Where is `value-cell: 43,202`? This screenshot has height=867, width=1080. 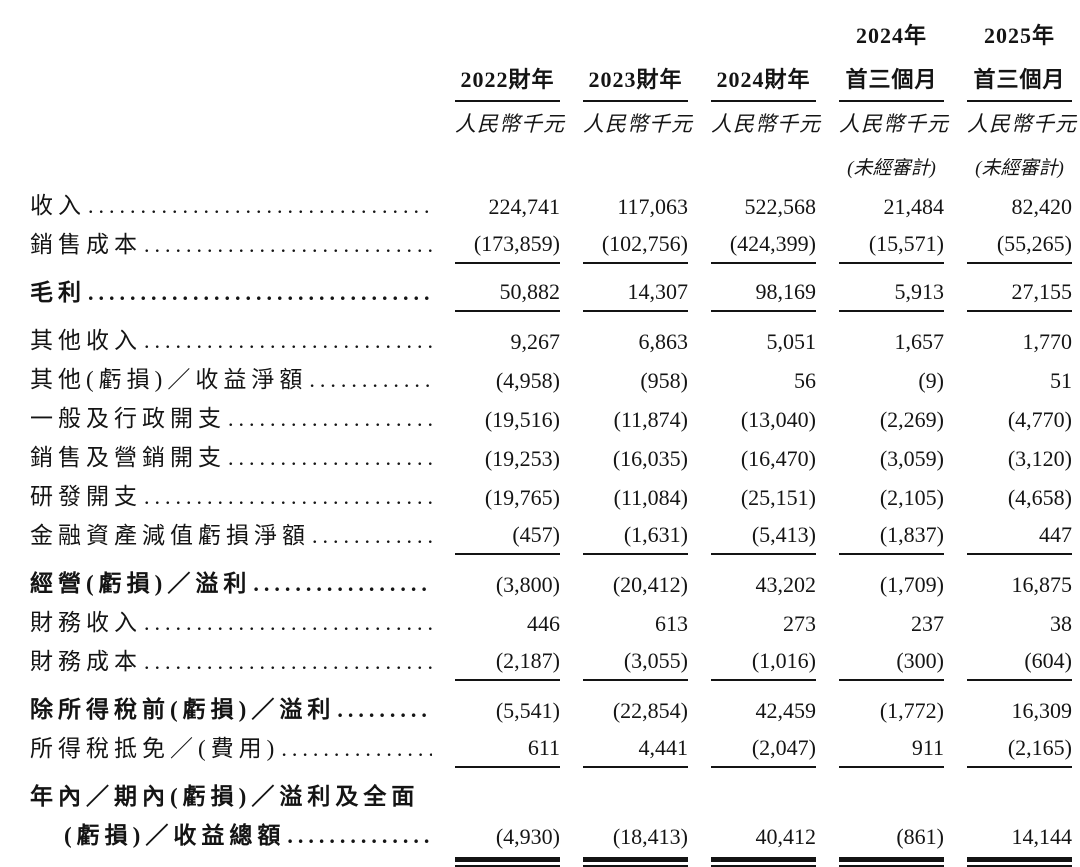
value-cell: 43,202 is located at coordinates (786, 584).